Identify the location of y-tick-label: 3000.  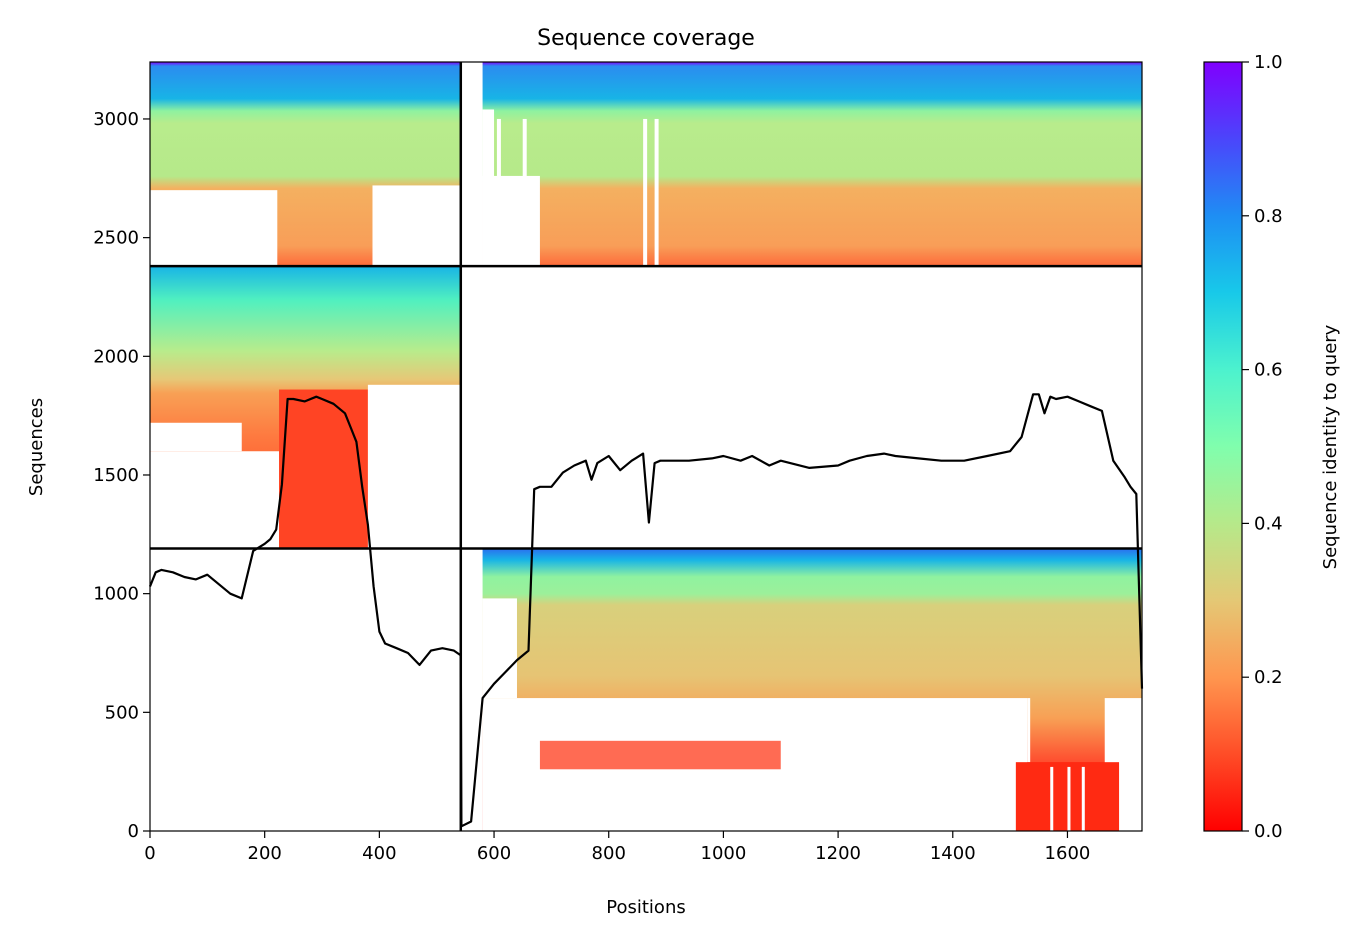
(116, 119).